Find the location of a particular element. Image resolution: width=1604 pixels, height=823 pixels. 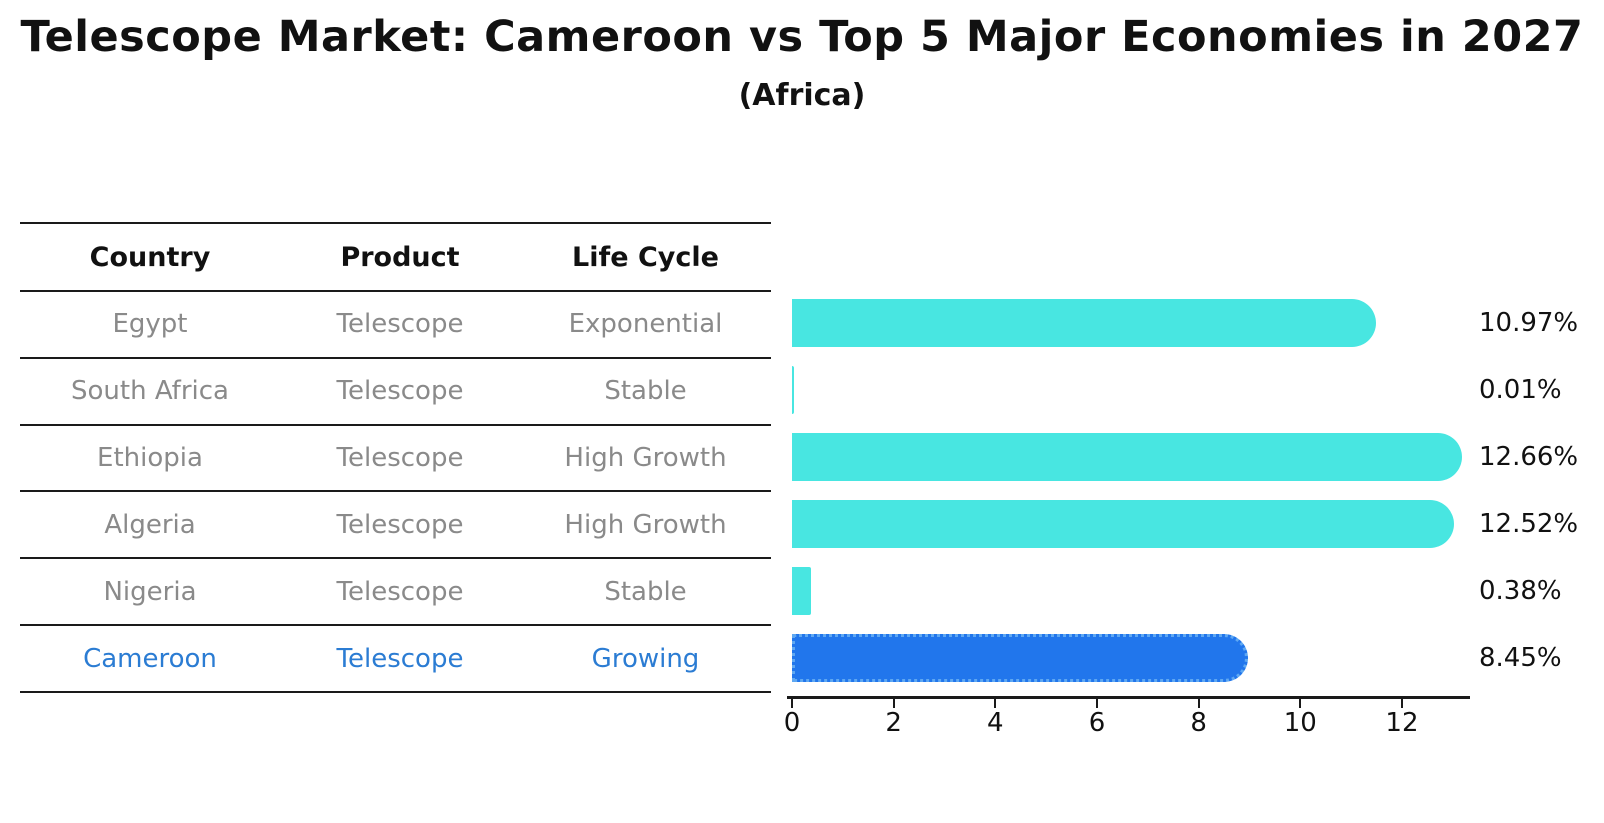

x-axis-tick-label: 6 is located at coordinates (1097, 723).